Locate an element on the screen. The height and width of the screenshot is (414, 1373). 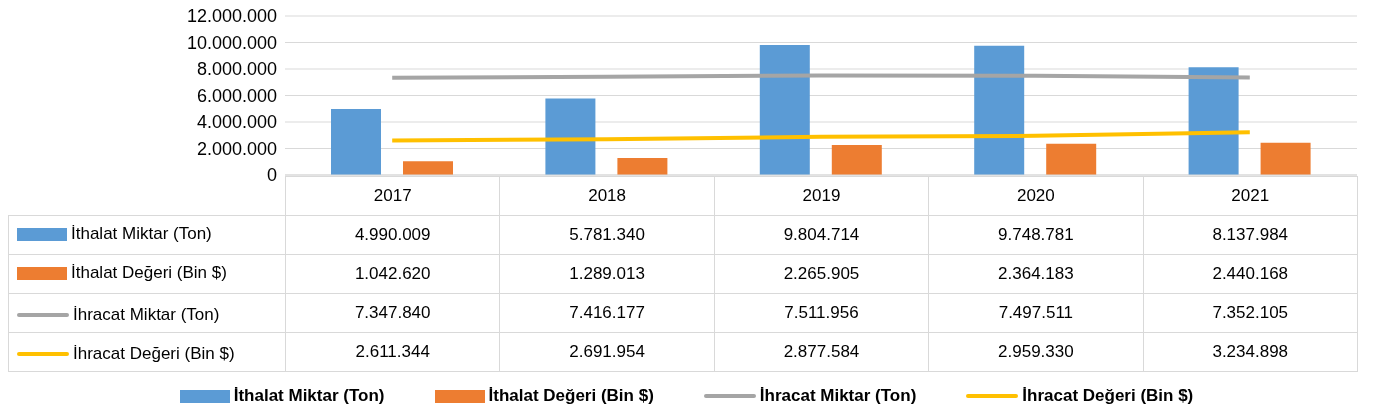
data-label: 1.289.013 is located at coordinates (607, 274).